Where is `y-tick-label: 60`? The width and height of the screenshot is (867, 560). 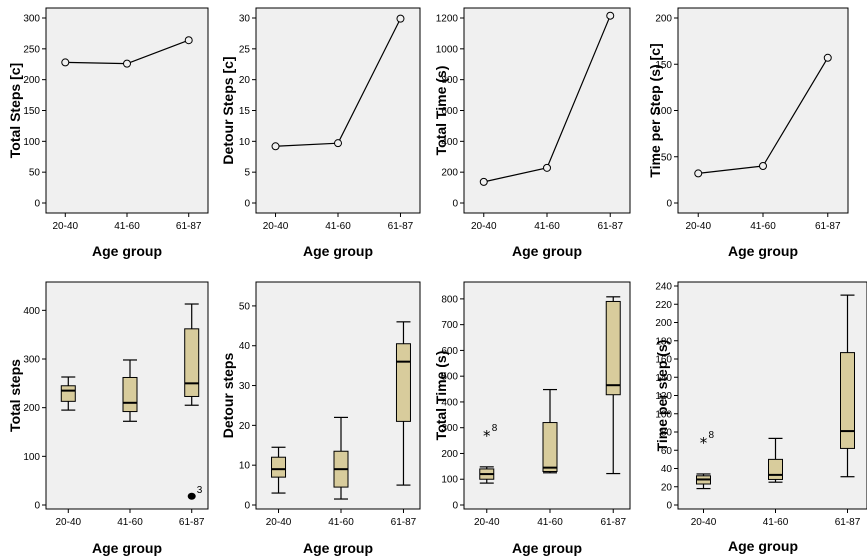 y-tick-label: 60 is located at coordinates (667, 451).